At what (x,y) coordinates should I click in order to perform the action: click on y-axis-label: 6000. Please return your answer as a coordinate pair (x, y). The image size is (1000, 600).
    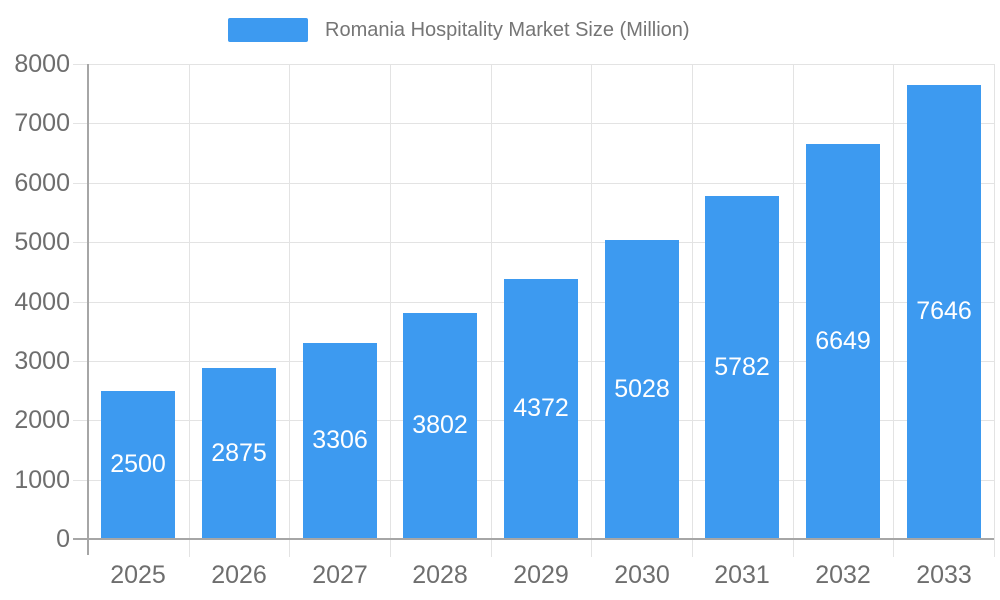
    Looking at the image, I should click on (42, 183).